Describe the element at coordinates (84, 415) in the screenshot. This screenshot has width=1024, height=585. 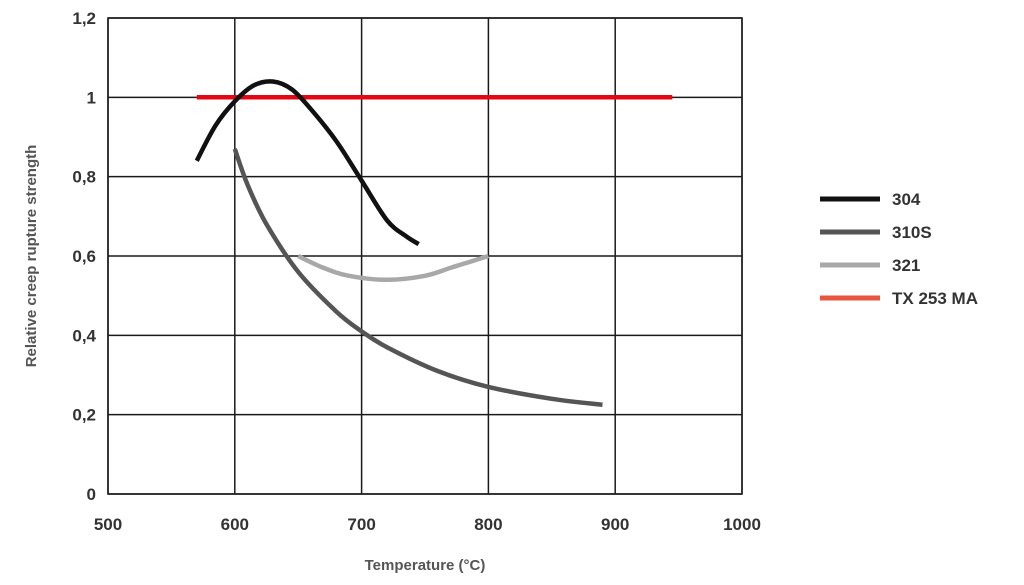
I see `y-tick-label: 0,2` at that location.